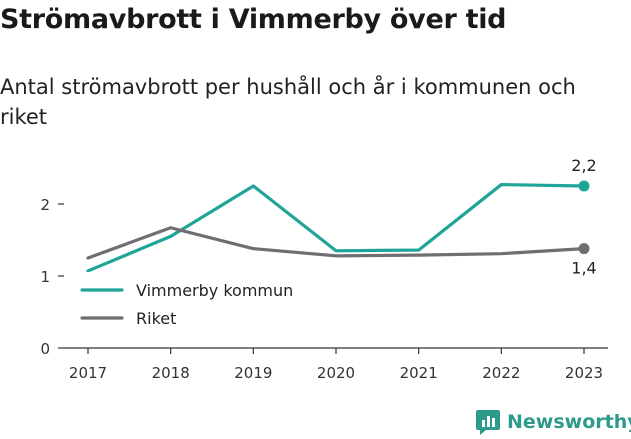 The image size is (631, 439). I want to click on y-tick-label: 0, so click(45, 349).